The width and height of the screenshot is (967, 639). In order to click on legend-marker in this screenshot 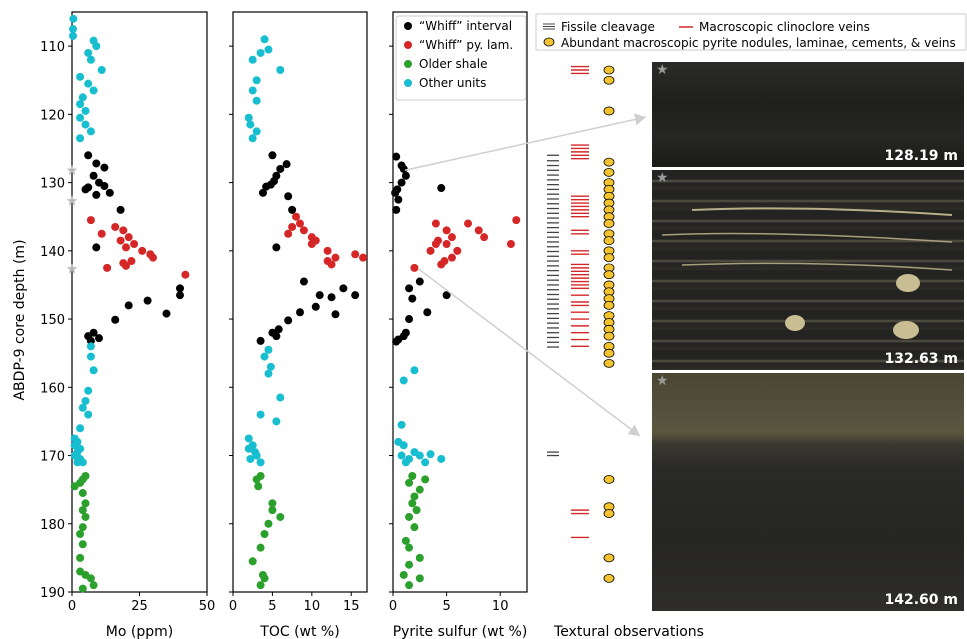, I will do `click(408, 64)`.